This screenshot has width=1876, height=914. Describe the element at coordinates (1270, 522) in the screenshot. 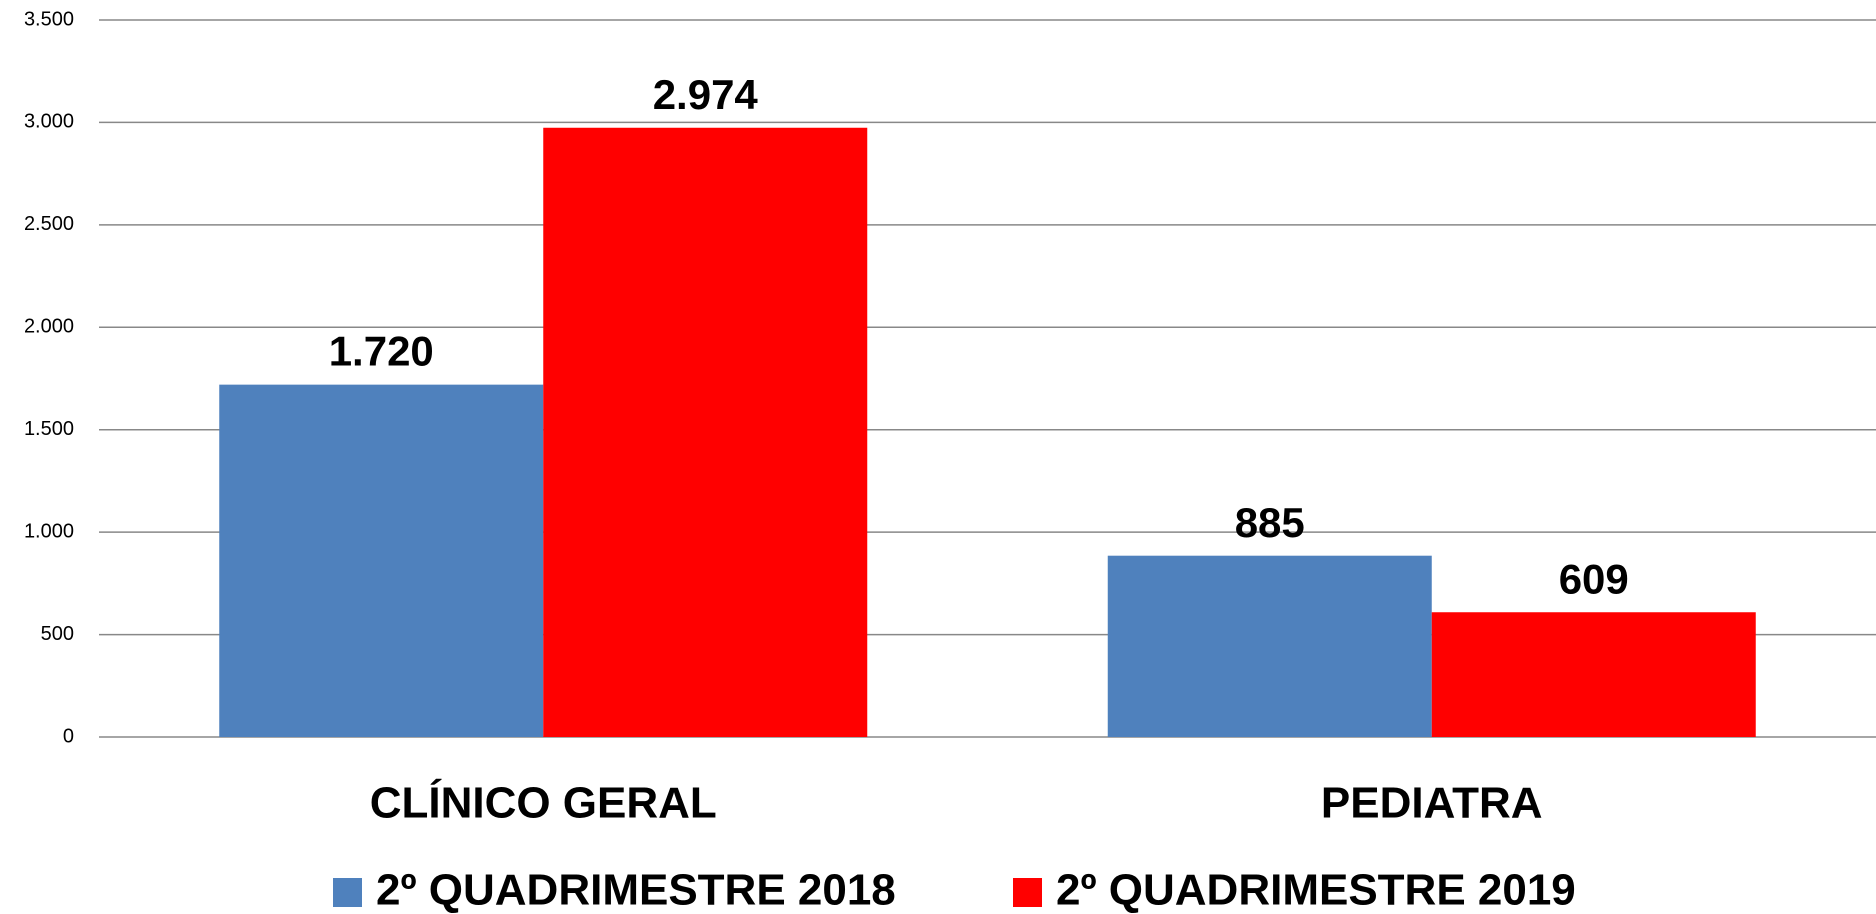

I see `value-label: 885` at that location.